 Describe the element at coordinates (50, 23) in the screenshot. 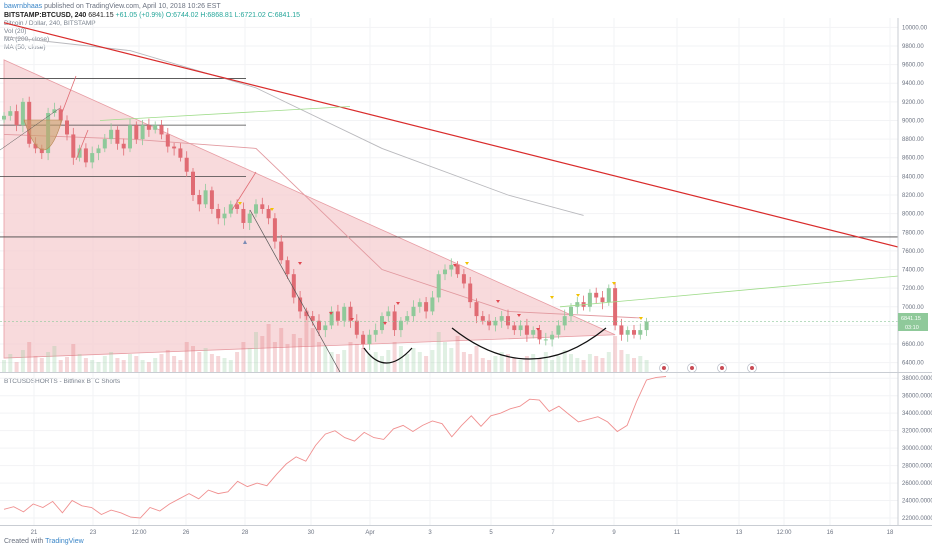

I see `legend-symbol: Bitcoin / Dollar, 240, BITSTAMP` at that location.